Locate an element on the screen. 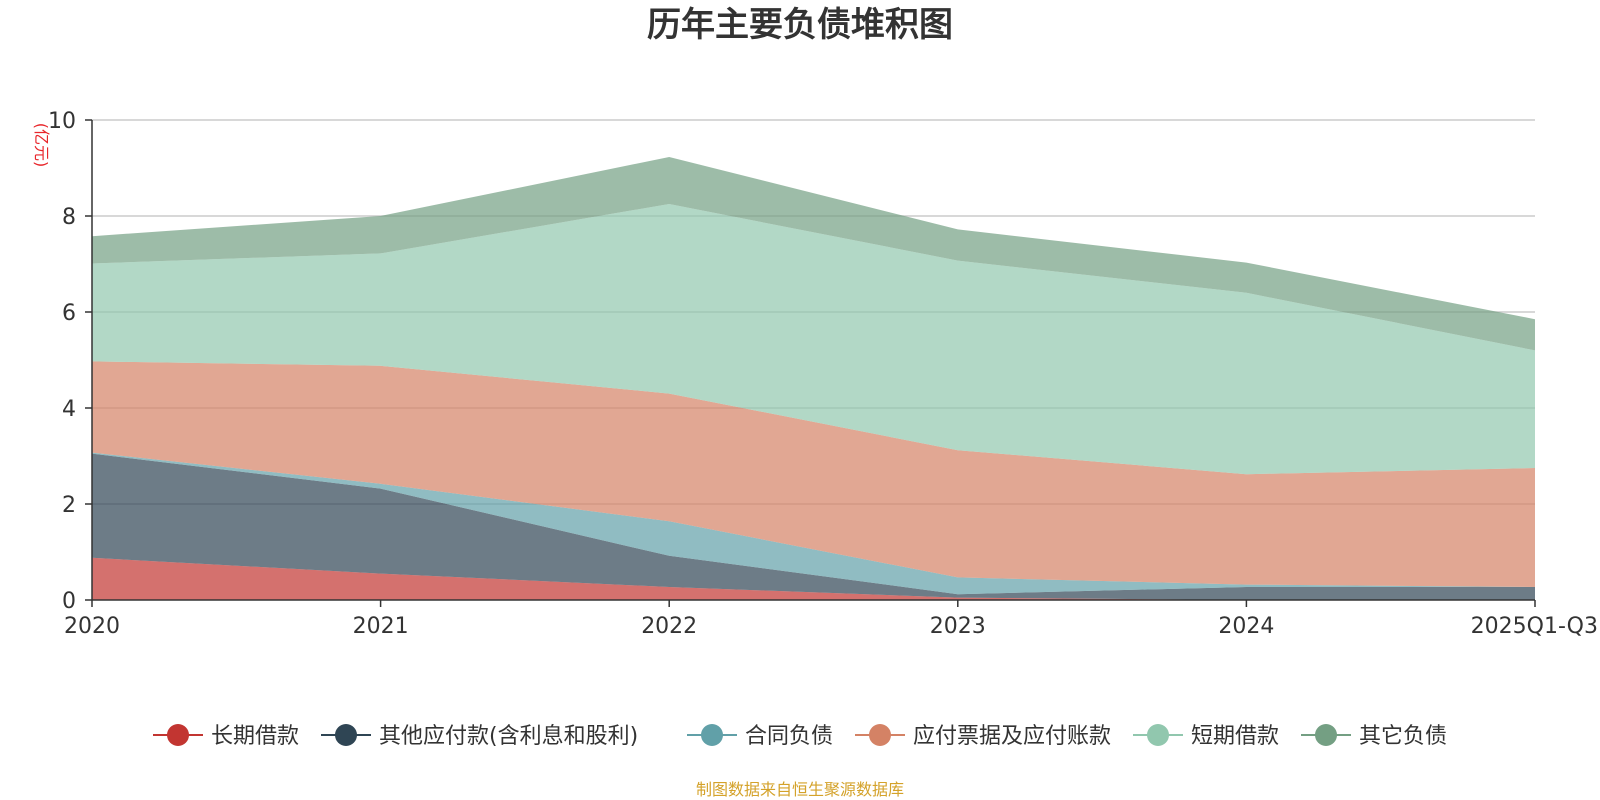 The width and height of the screenshot is (1600, 800). x-tick-label: 2025Q1-Q3 is located at coordinates (1534, 626).